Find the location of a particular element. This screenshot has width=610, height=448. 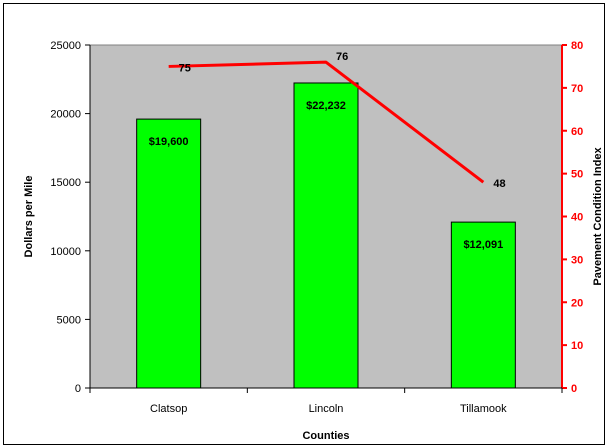

right-tick-label: 60 is located at coordinates (577, 132).